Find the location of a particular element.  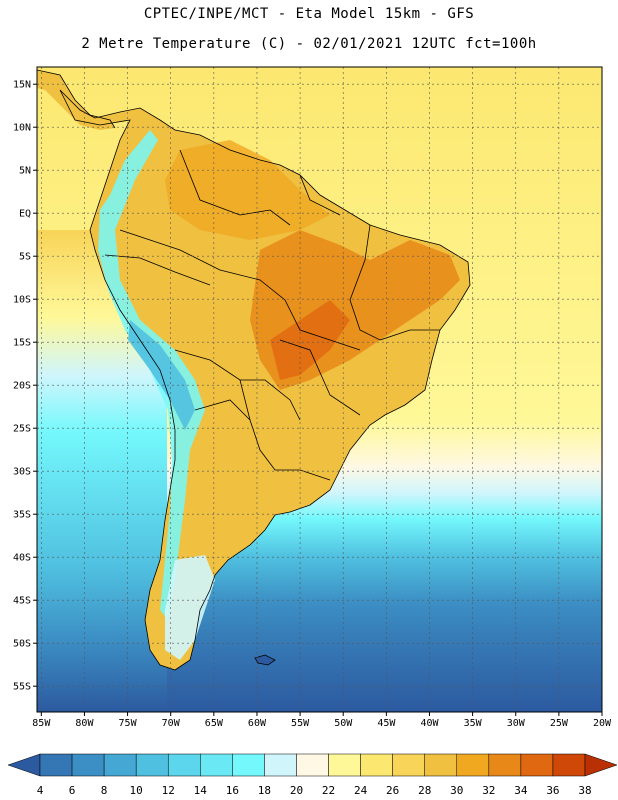

falkland-islands is located at coordinates (265, 660).